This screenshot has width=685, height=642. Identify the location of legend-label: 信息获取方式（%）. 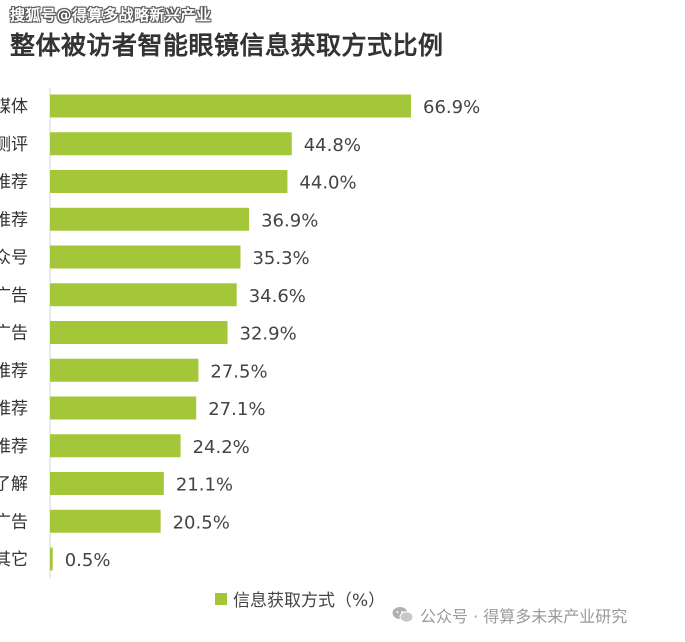
(309, 601).